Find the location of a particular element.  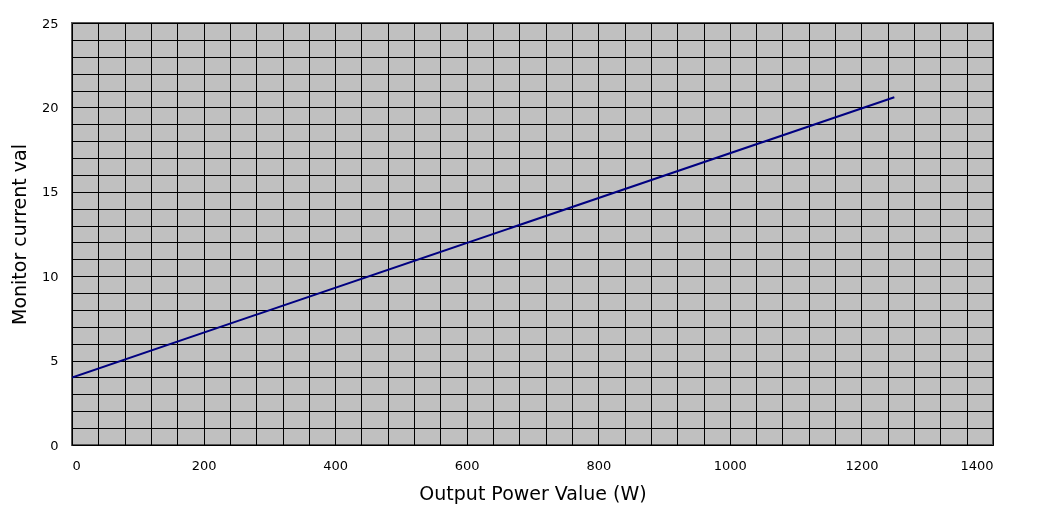

x-tick-label: 1400 is located at coordinates (977, 465).